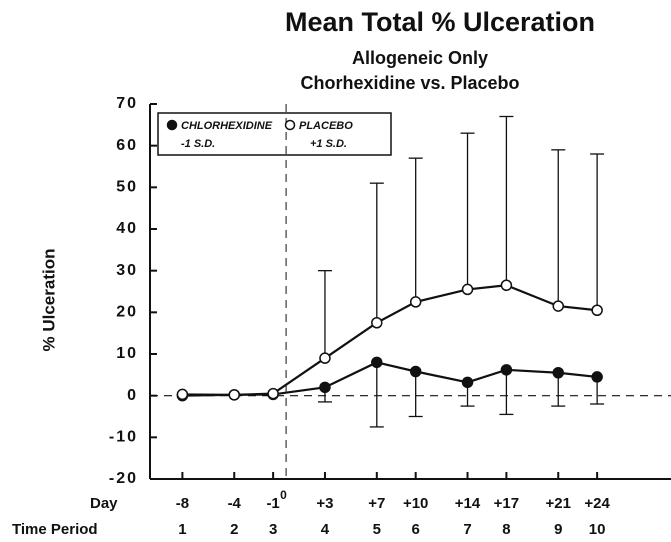  I want to click on x-tick-label: +24, so click(597, 503).